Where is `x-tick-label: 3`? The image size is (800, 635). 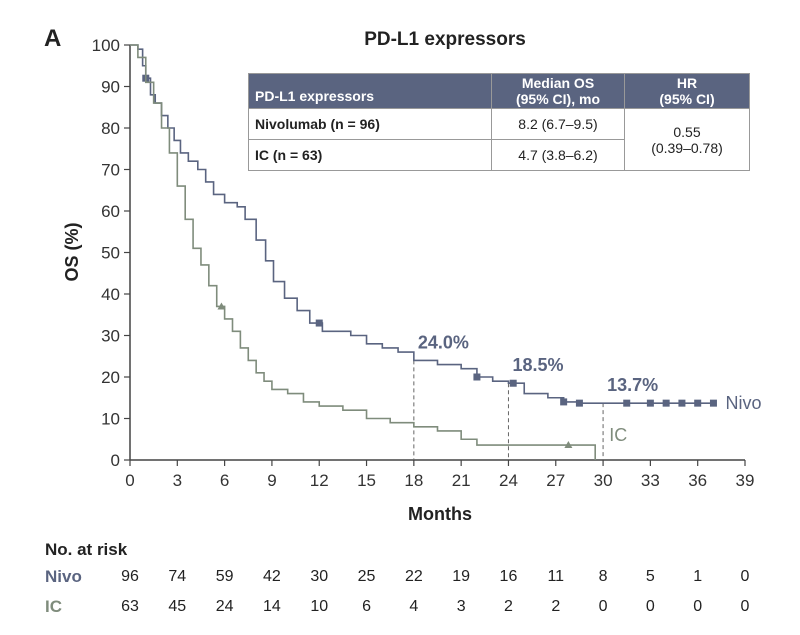 x-tick-label: 3 is located at coordinates (177, 480).